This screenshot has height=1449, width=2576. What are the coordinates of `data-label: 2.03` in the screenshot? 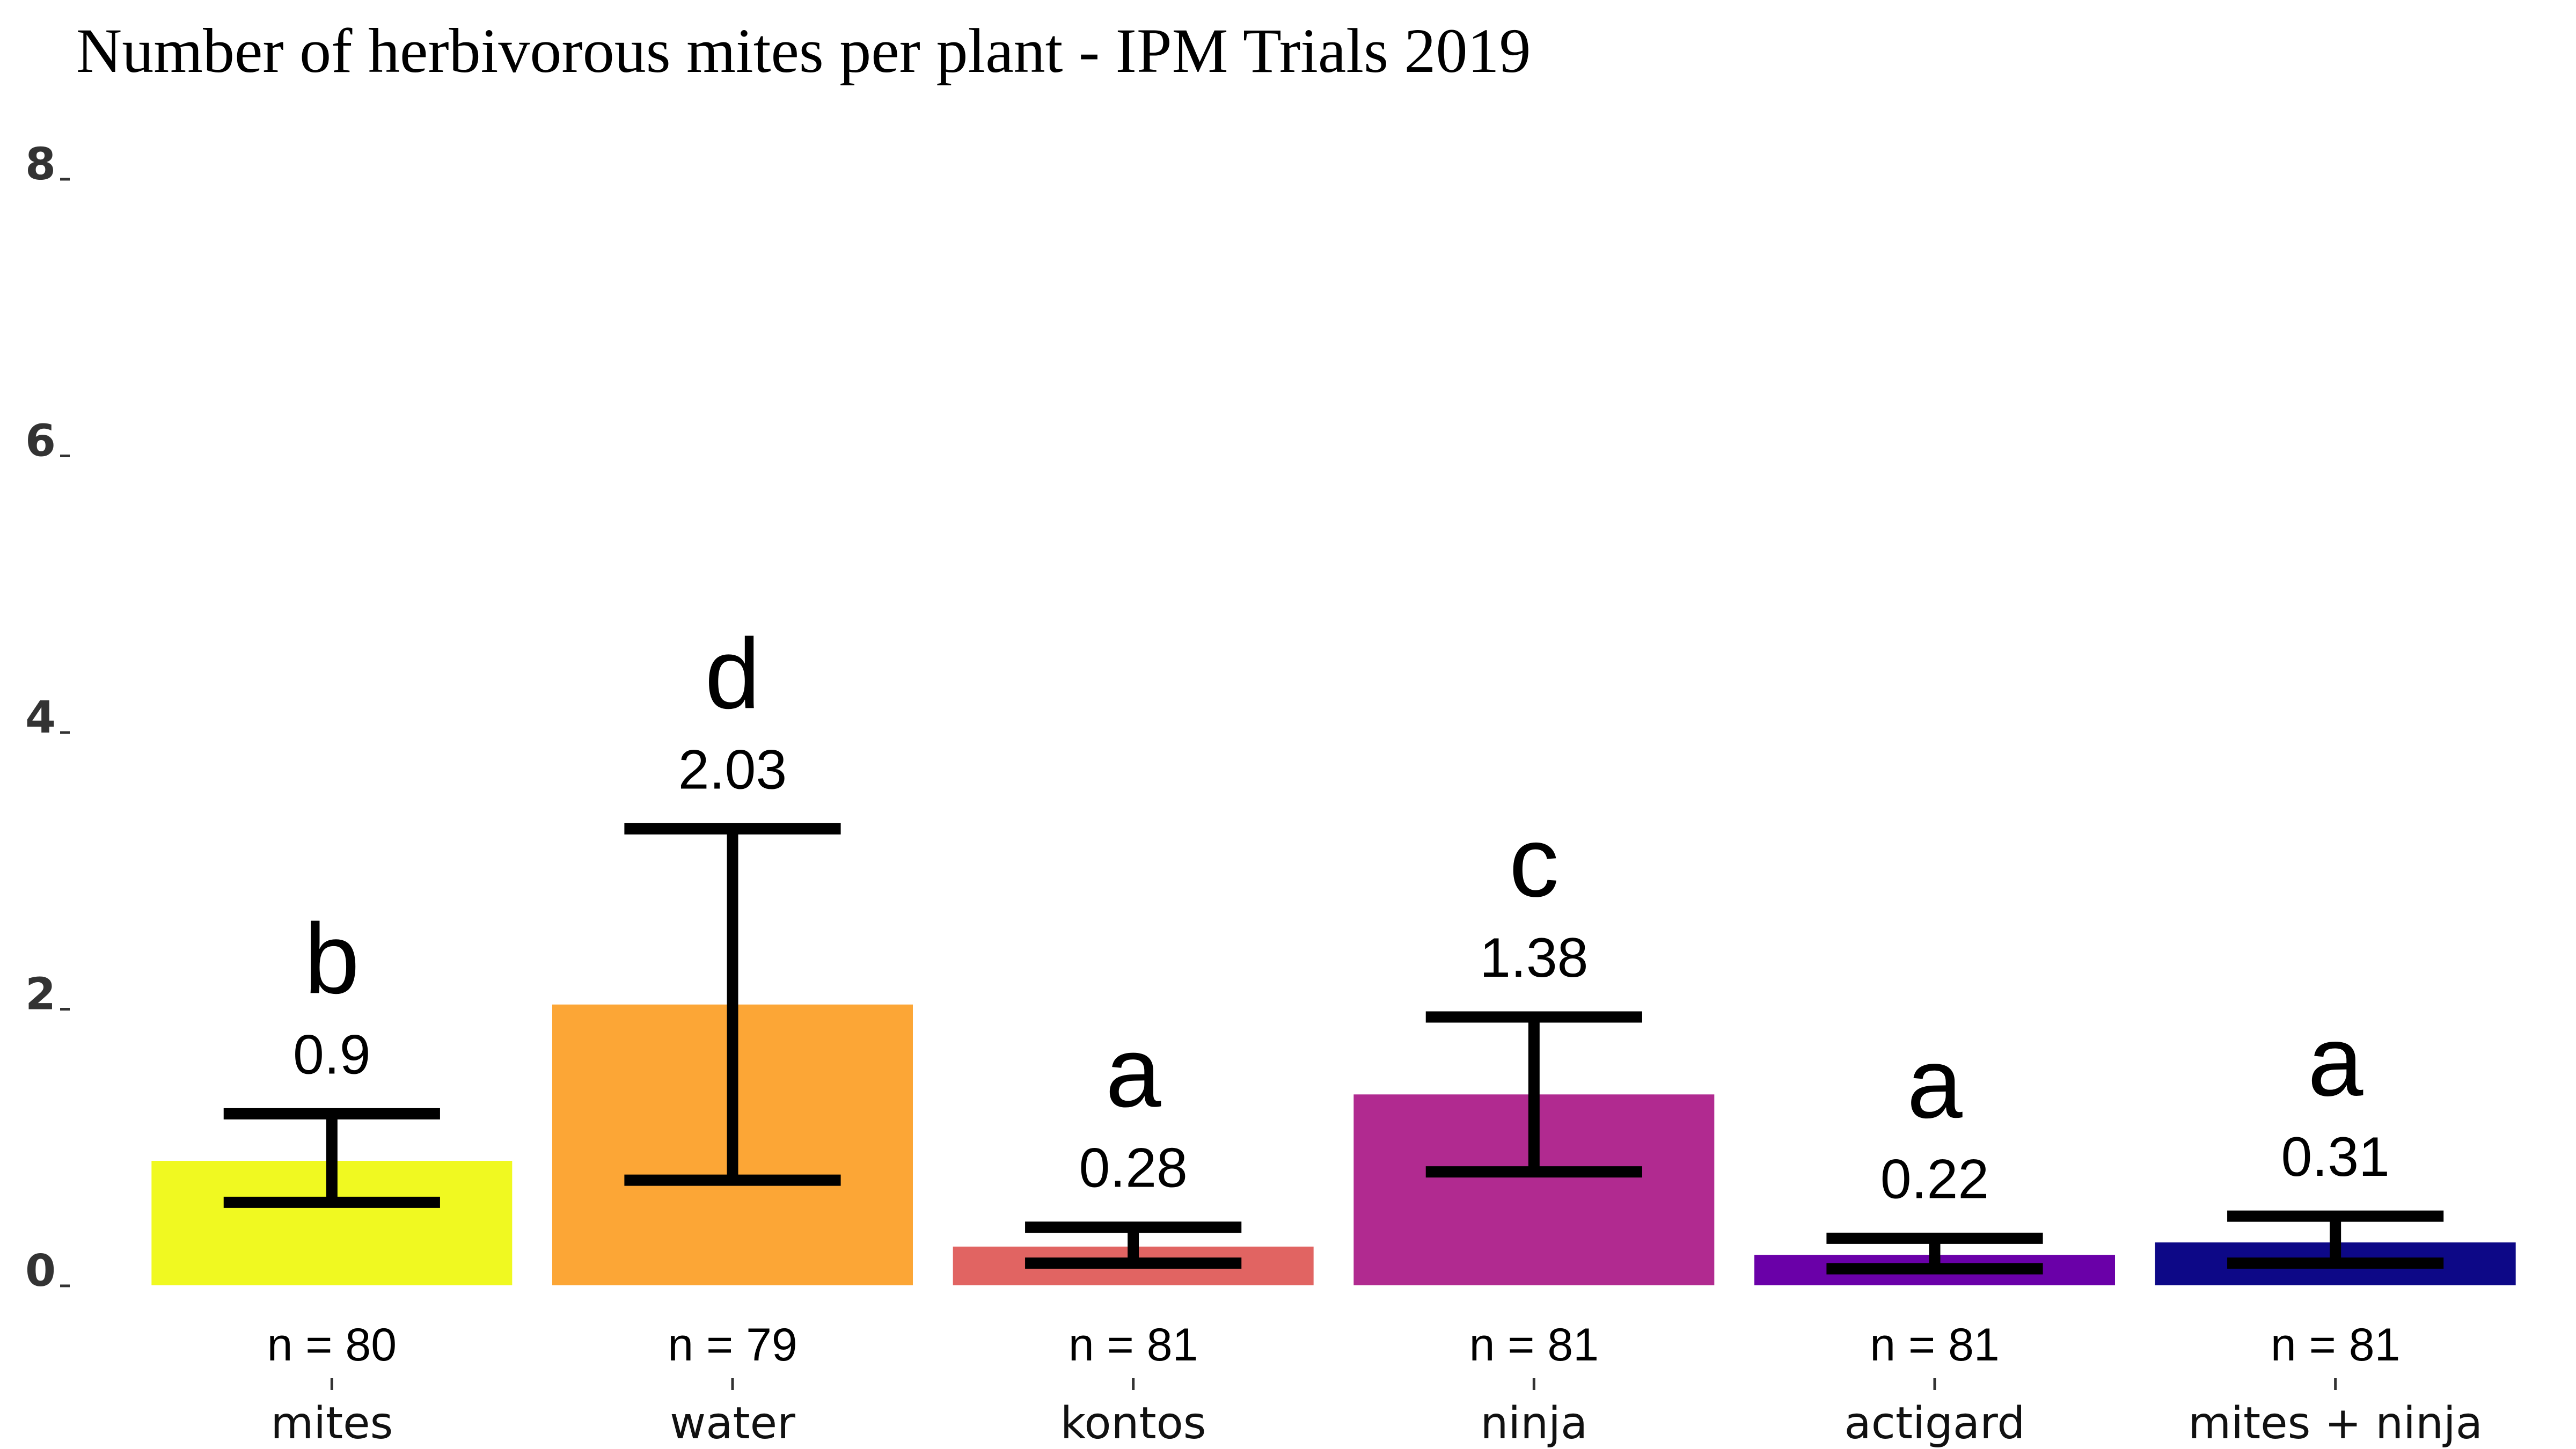 It's located at (732, 769).